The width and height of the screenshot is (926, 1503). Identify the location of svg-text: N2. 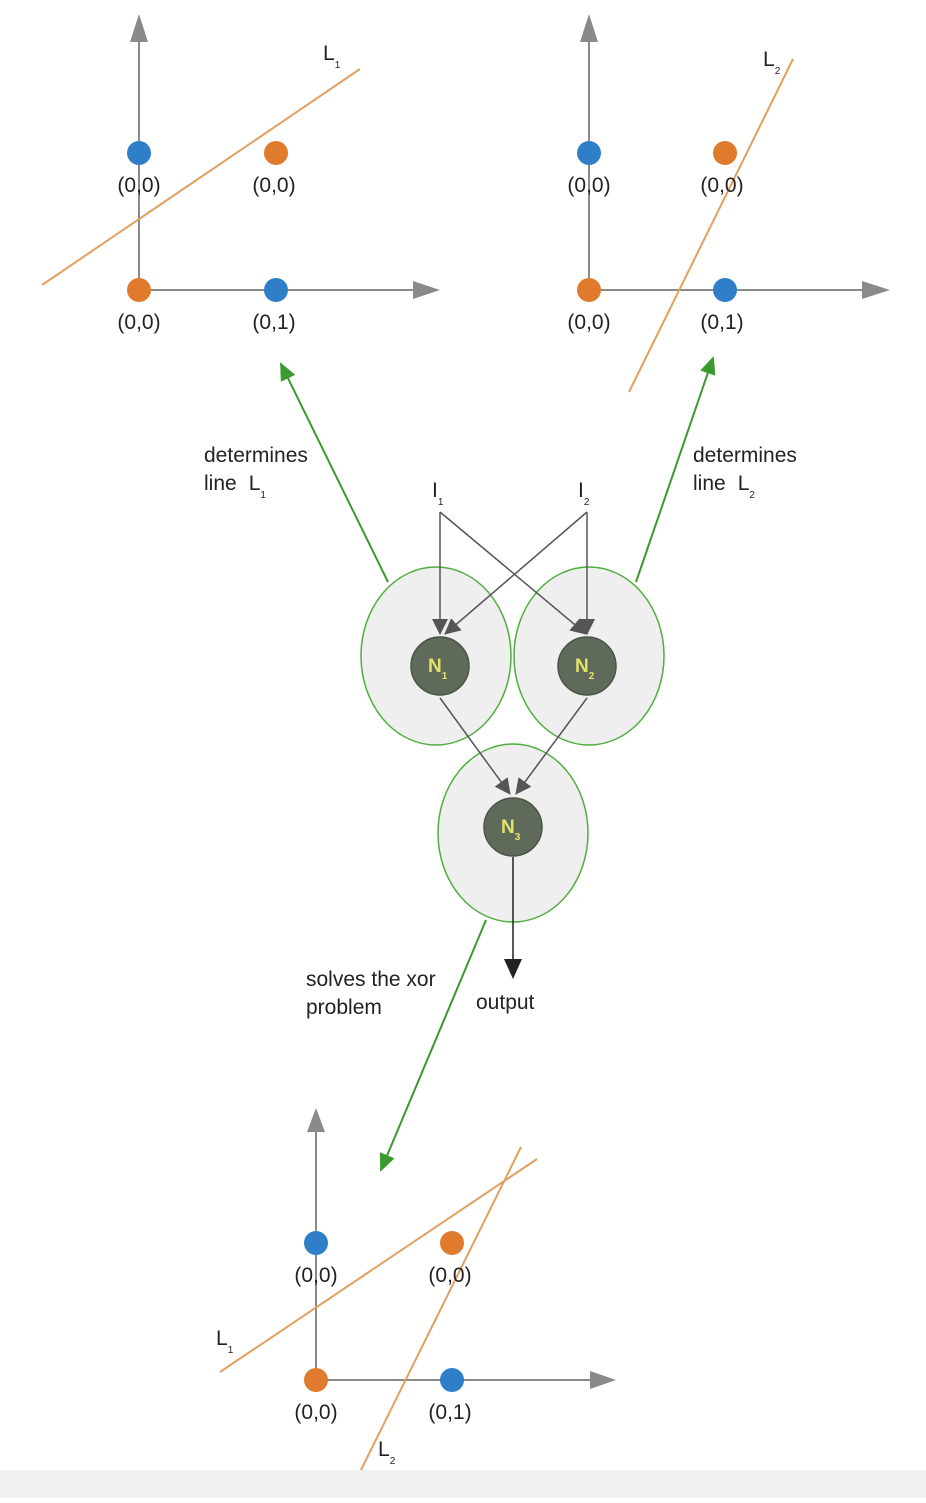
(585, 669).